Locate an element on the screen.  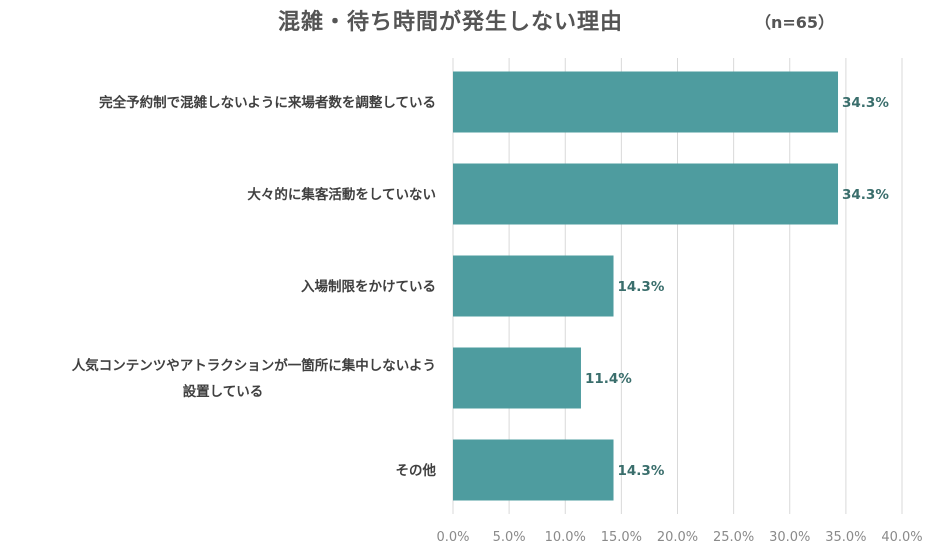
x-tick-label: 5.0% is located at coordinates (509, 537).